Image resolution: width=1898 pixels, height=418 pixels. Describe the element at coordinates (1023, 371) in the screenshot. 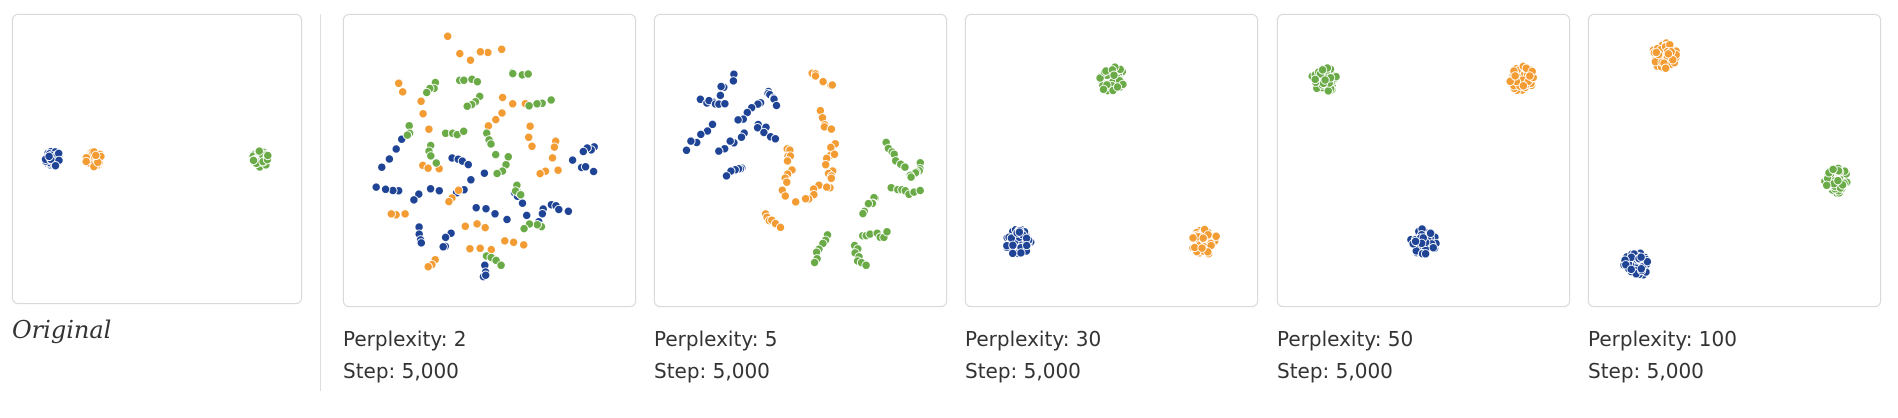

I see `caption-step-30: Step: 5,000` at that location.